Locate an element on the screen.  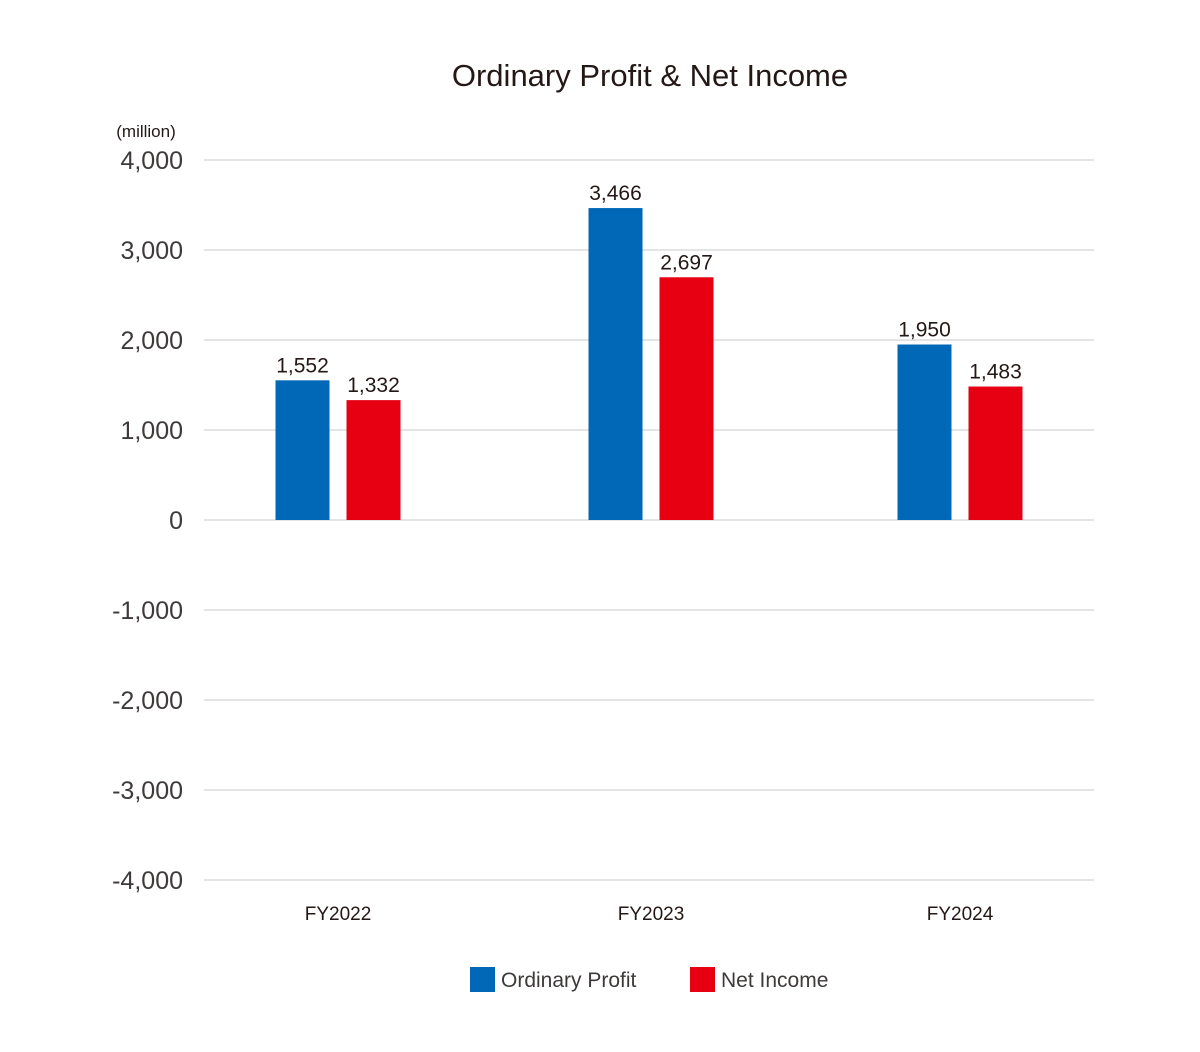
data-label: 1,332 is located at coordinates (373, 385).